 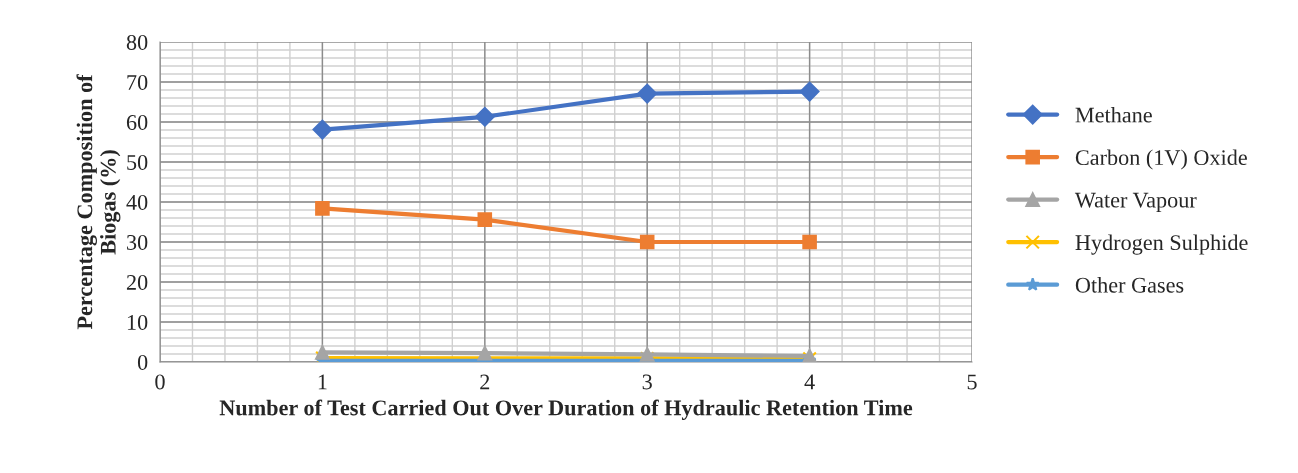 What do you see at coordinates (137, 162) in the screenshot?
I see `y-tick-label: 50` at bounding box center [137, 162].